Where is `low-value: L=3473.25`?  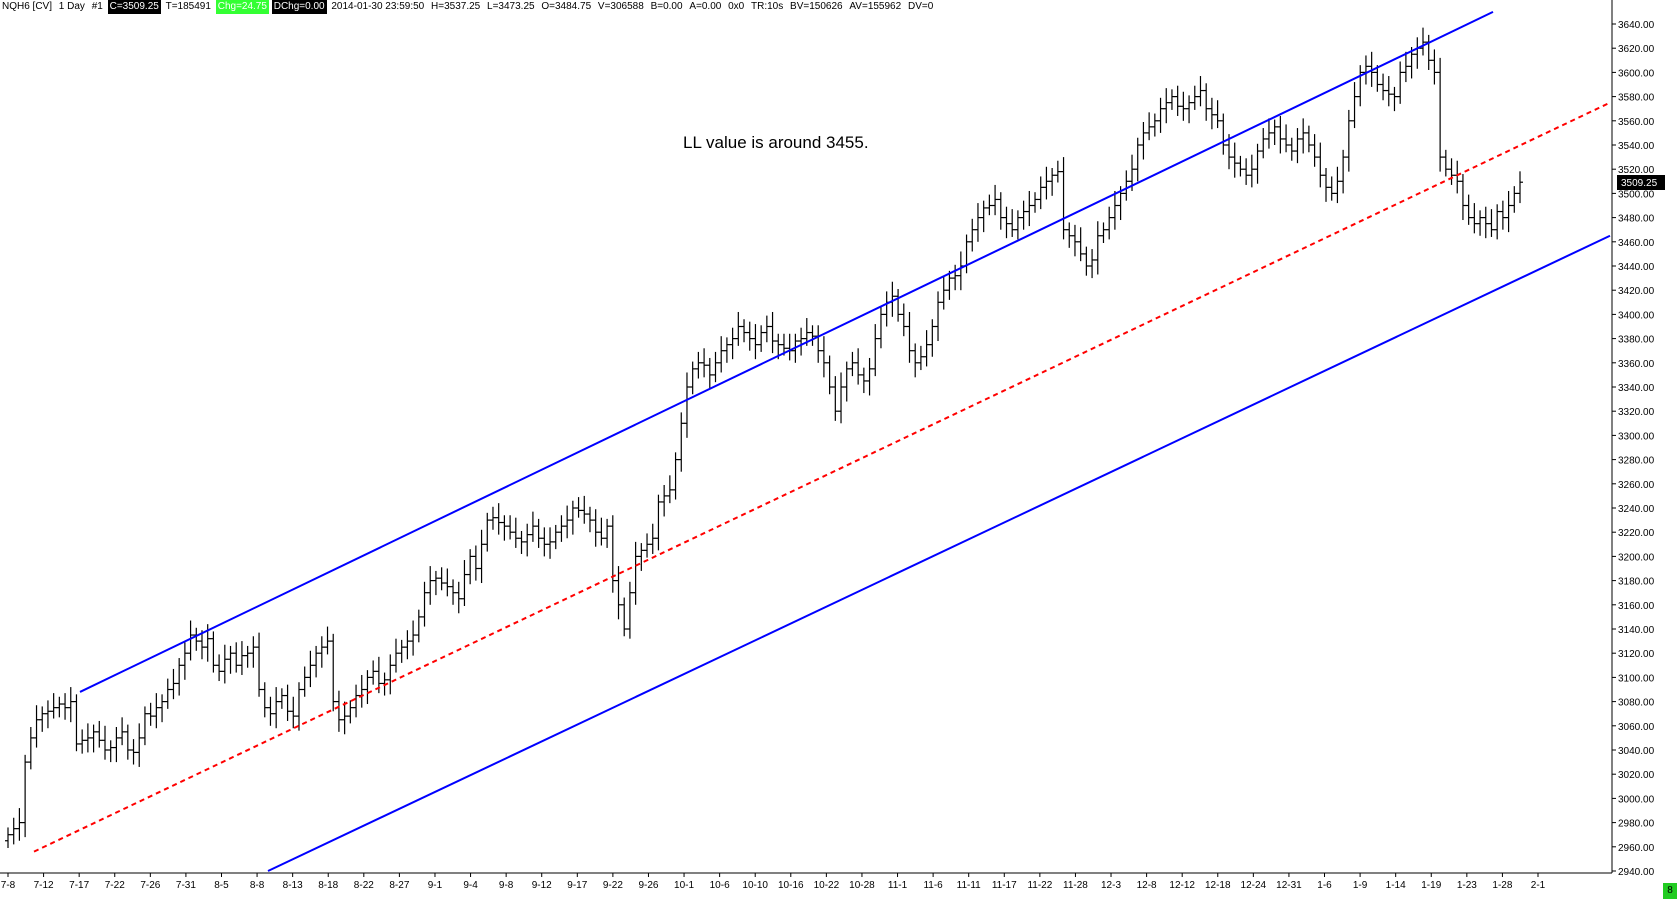
low-value: L=3473.25 is located at coordinates (511, 6).